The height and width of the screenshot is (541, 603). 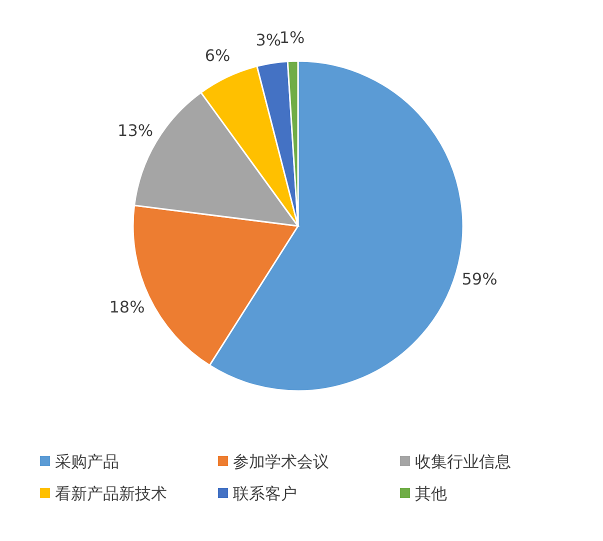 What do you see at coordinates (463, 461) in the screenshot?
I see `legend-label: 收集行业信息` at bounding box center [463, 461].